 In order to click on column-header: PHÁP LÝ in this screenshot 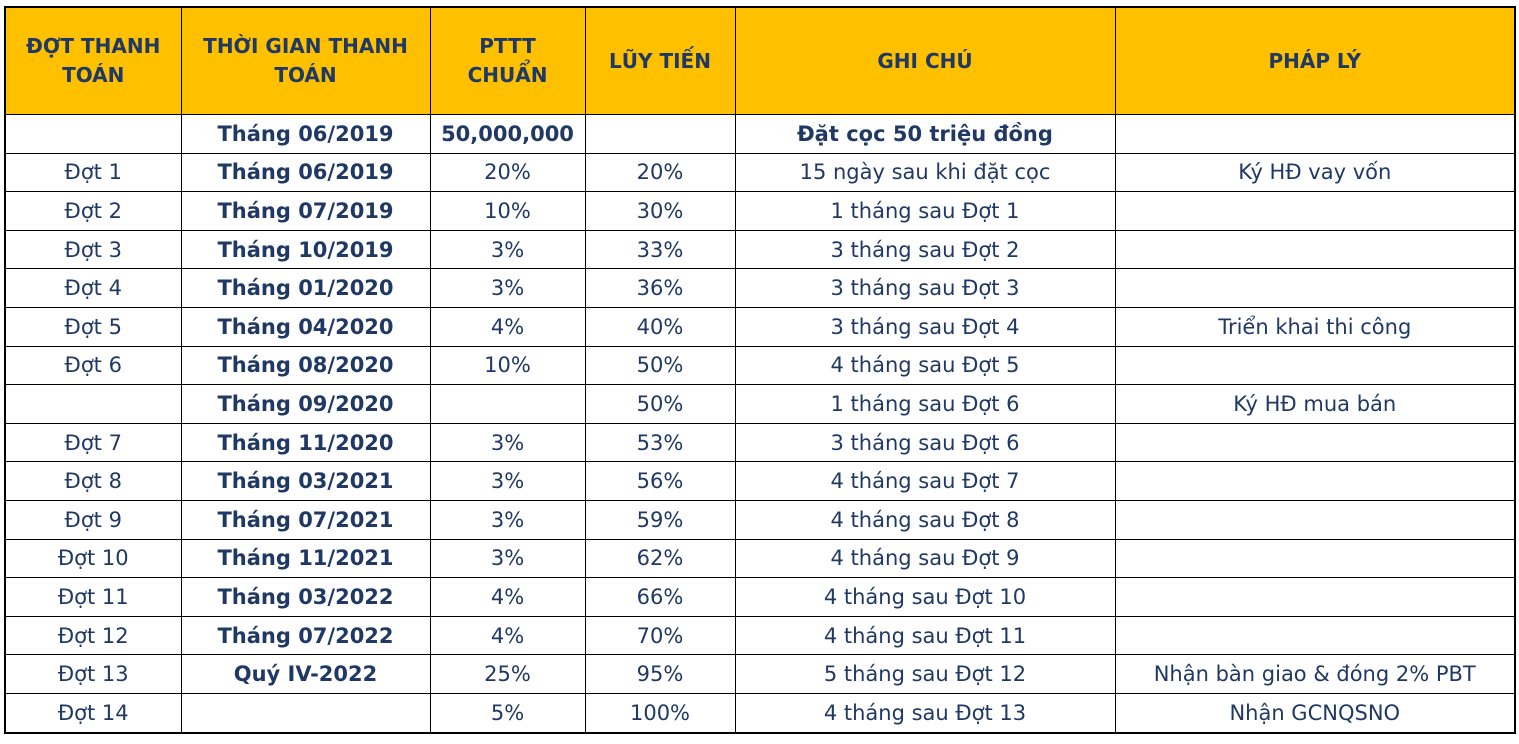, I will do `click(1315, 60)`.